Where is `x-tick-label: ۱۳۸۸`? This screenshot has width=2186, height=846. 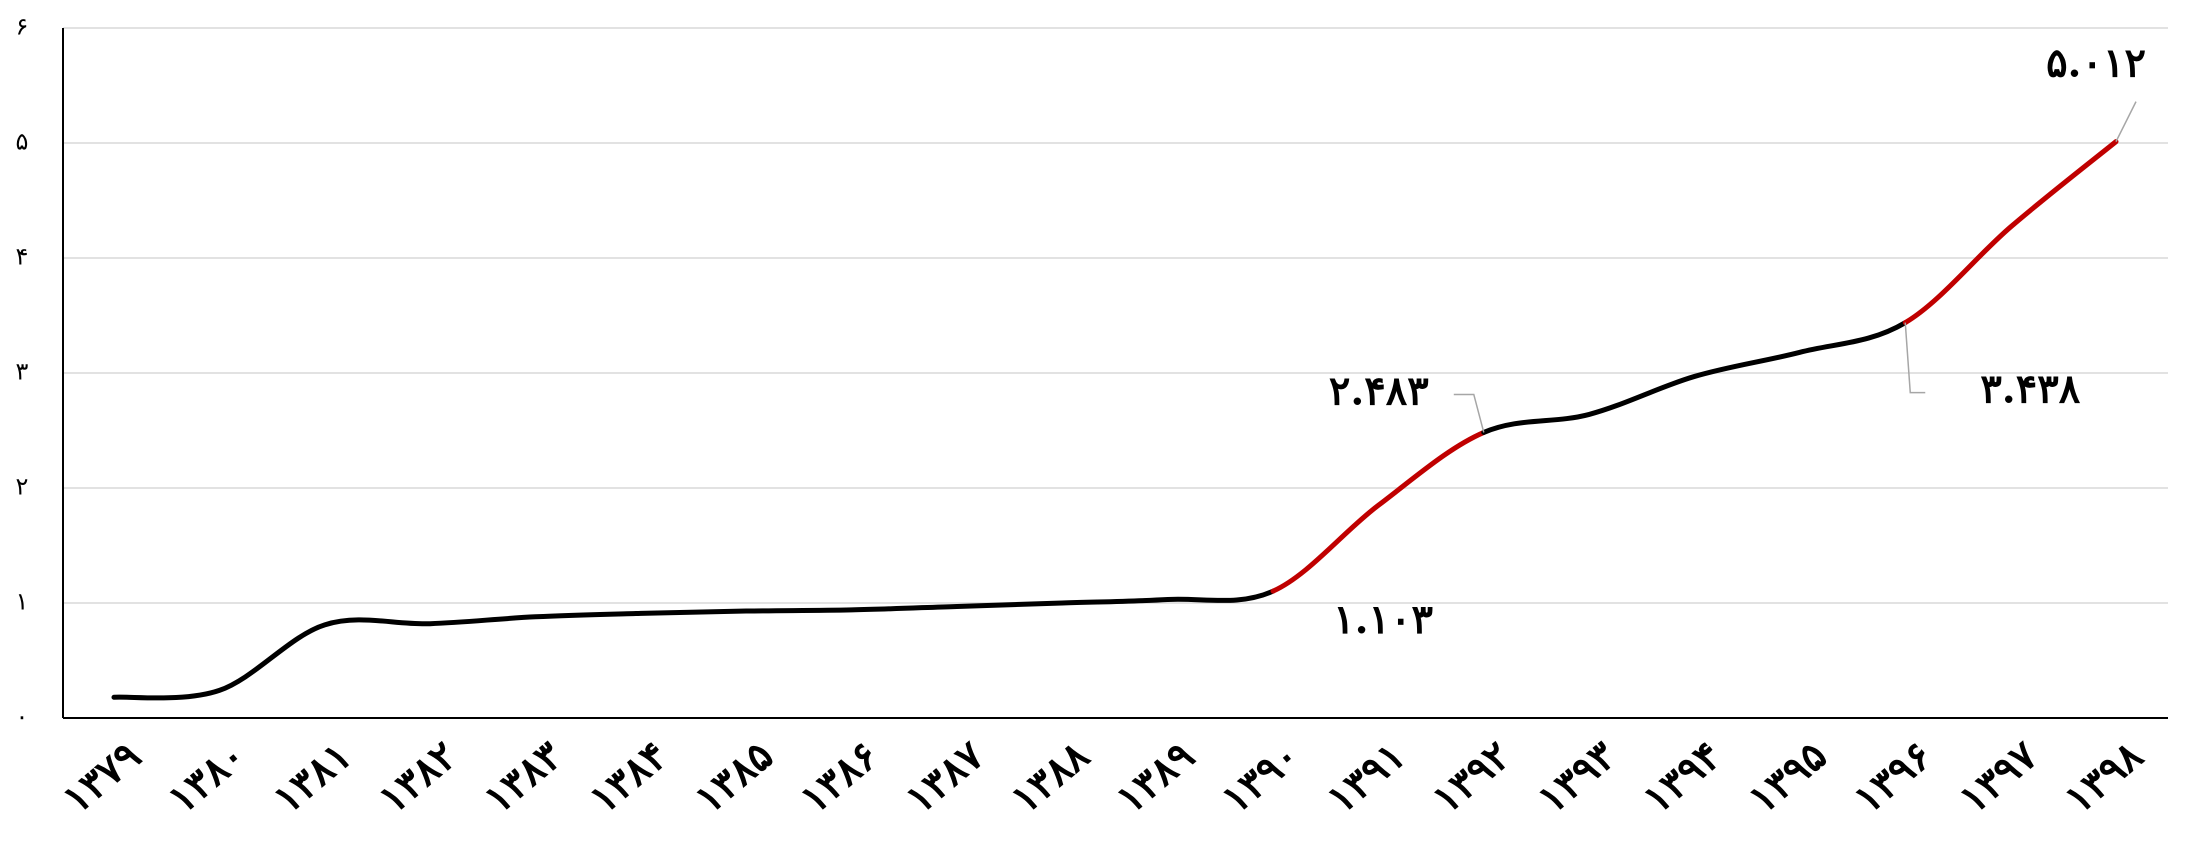
x-tick-label: ۱۳۸۸ is located at coordinates (1050, 777).